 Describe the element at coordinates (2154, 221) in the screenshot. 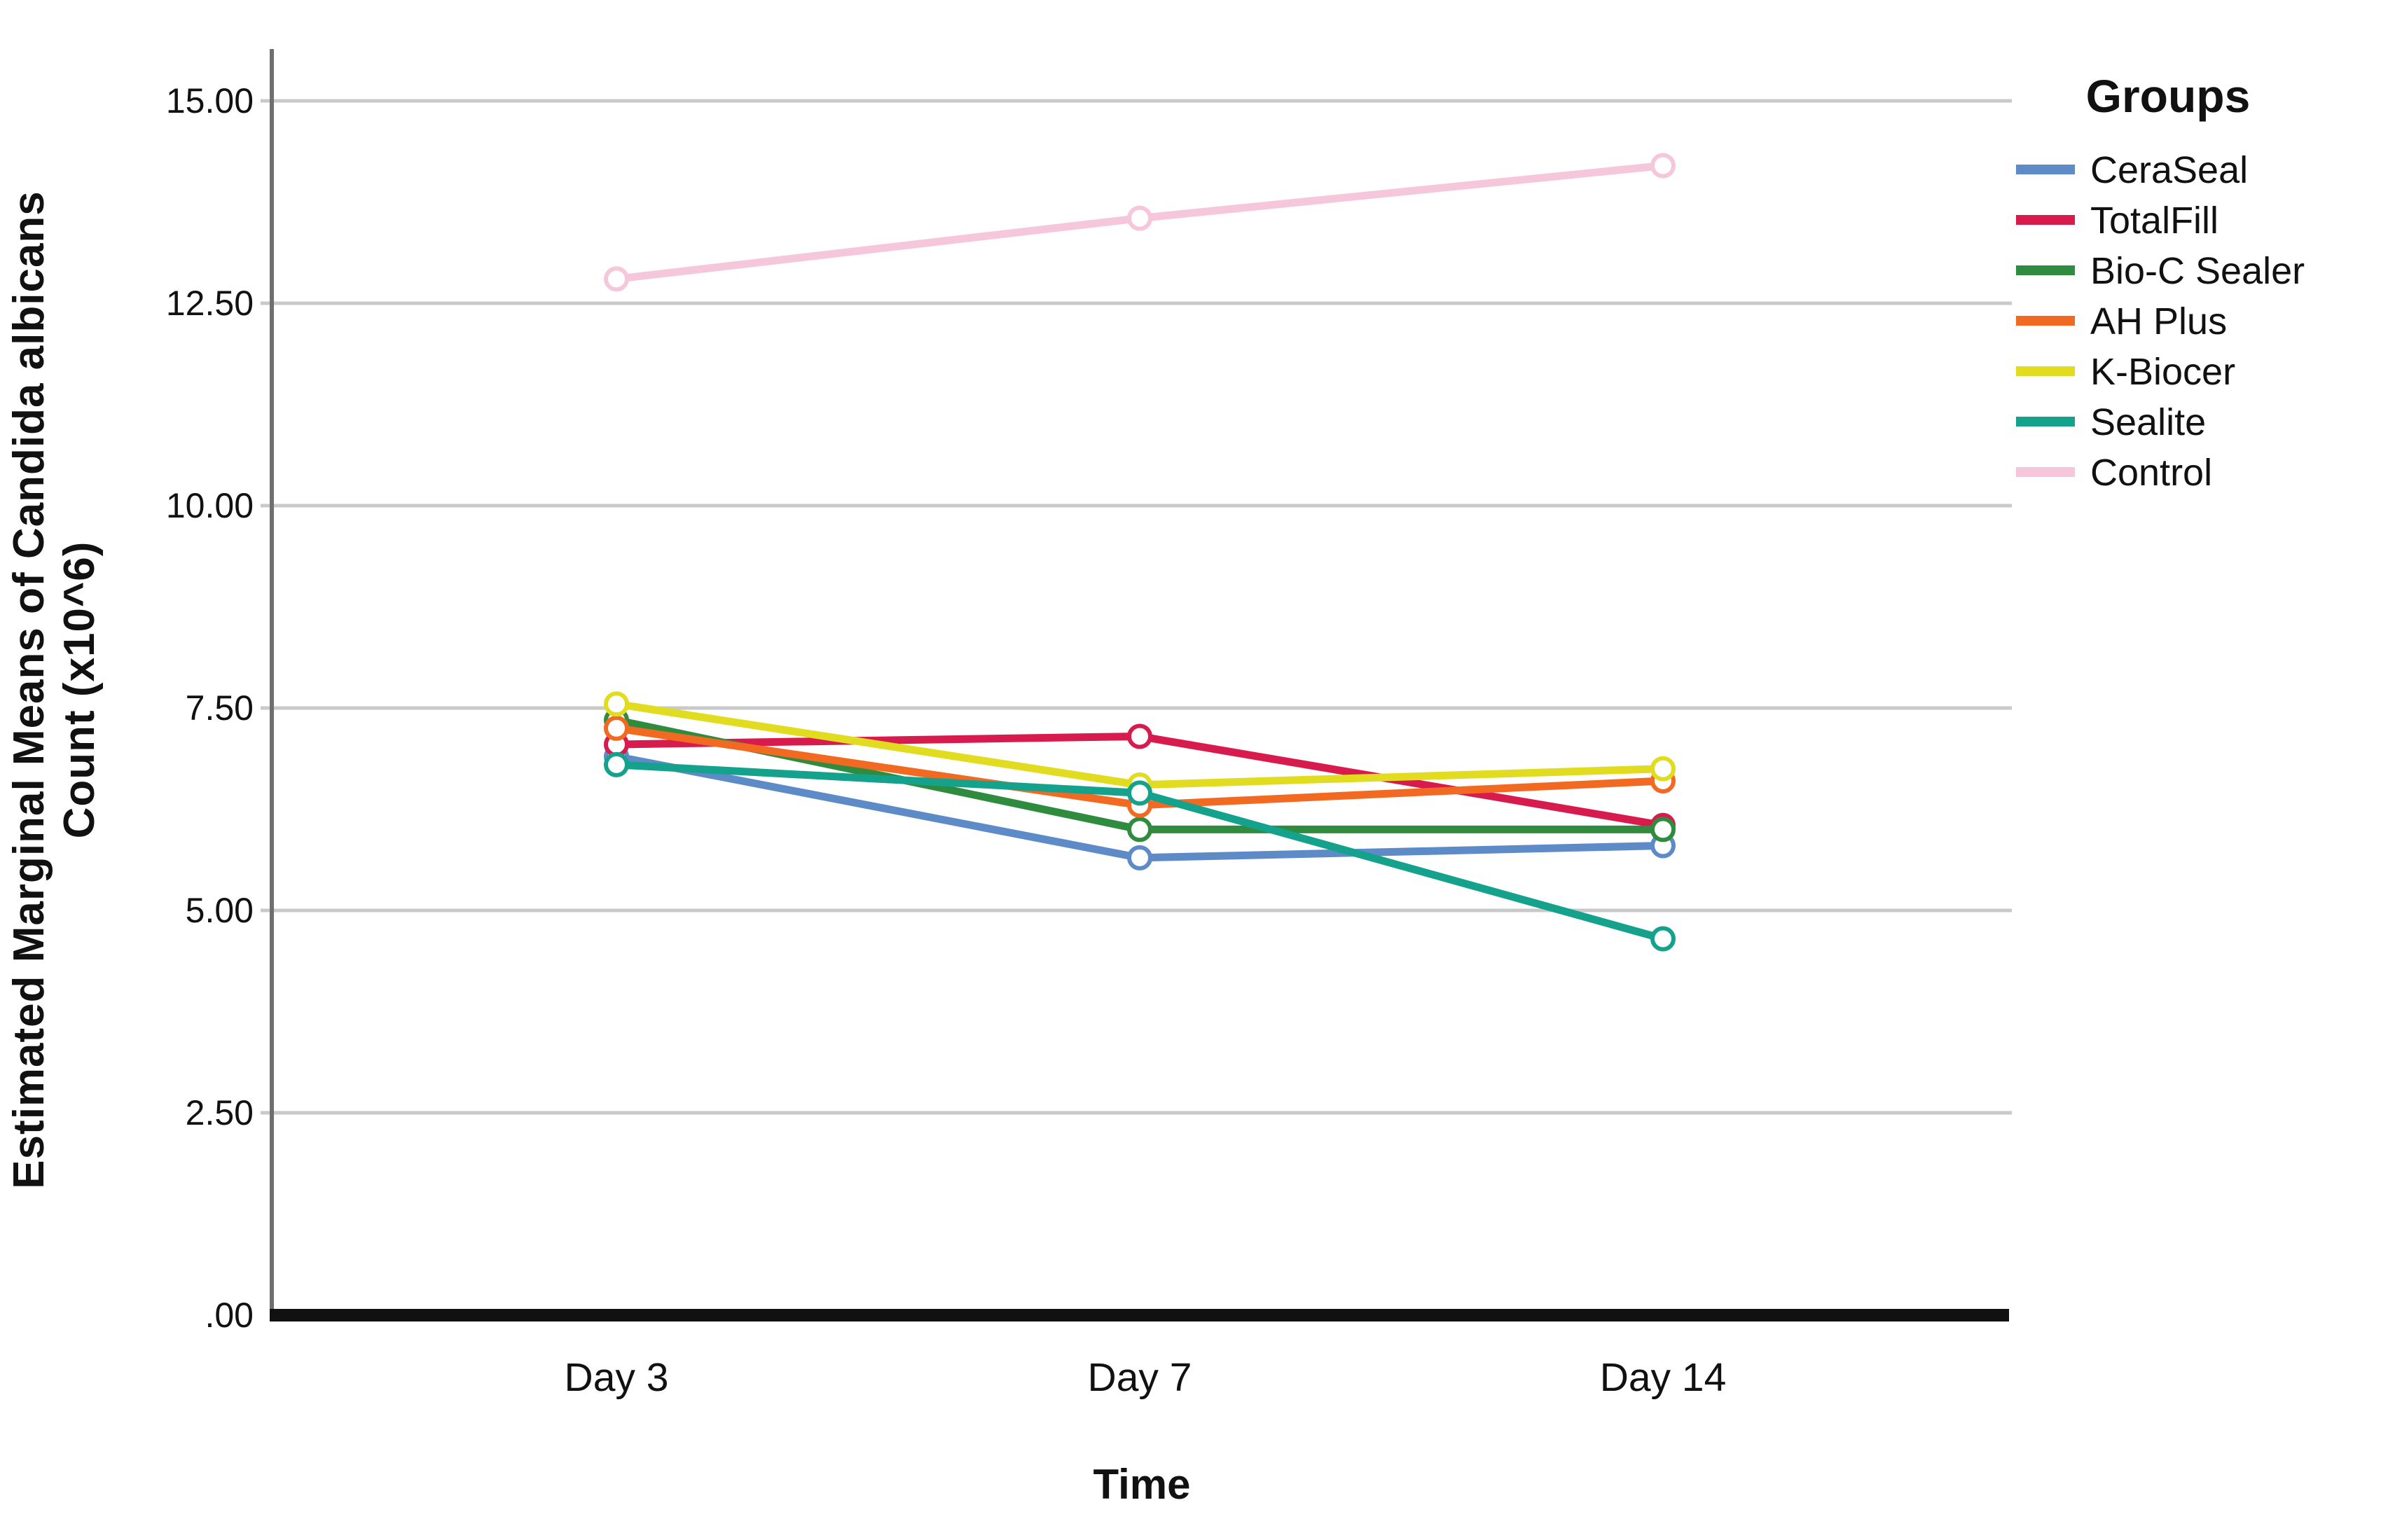

I see `legend-label: TotalFill` at that location.